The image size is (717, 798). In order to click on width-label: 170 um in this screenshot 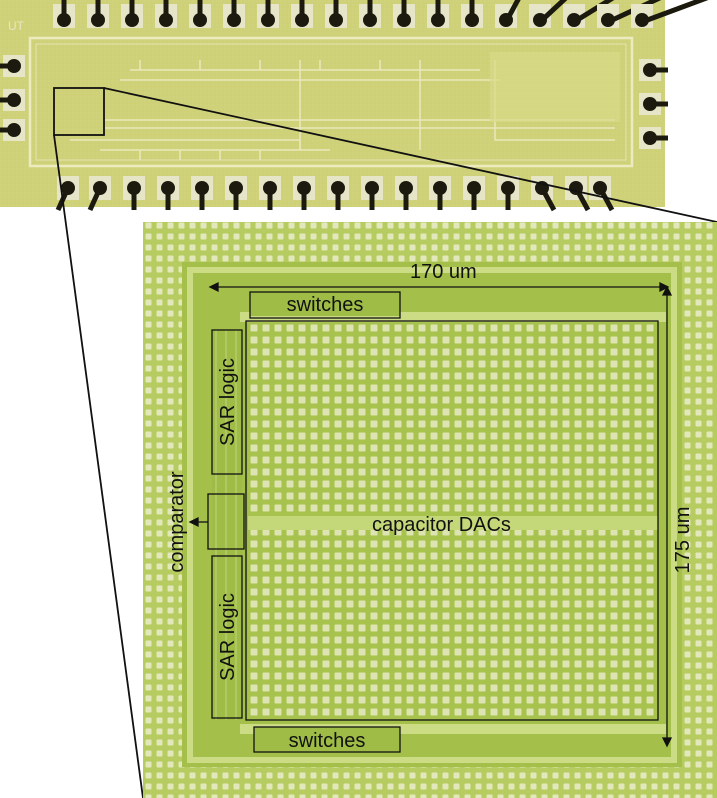, I will do `click(443, 272)`.